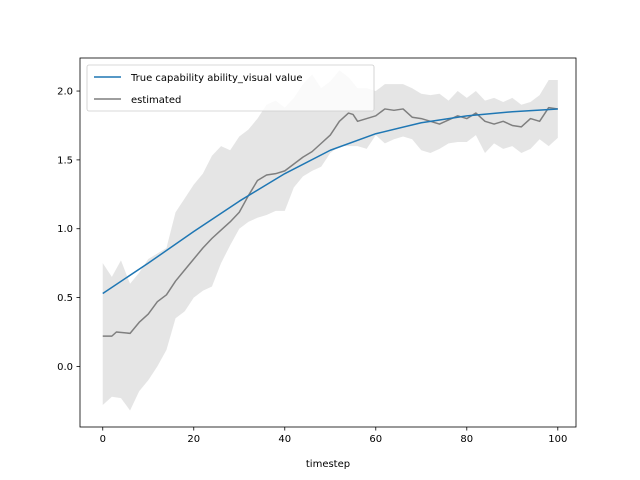 The height and width of the screenshot is (480, 640). Describe the element at coordinates (193, 439) in the screenshot. I see `x-tick-label: 20` at that location.